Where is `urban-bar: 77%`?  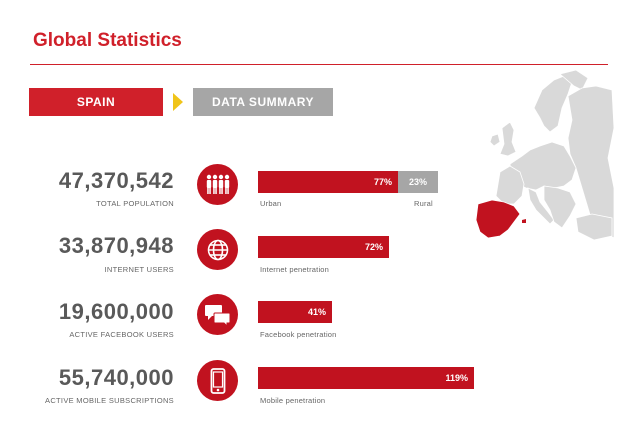
urban-bar: 77% is located at coordinates (328, 182).